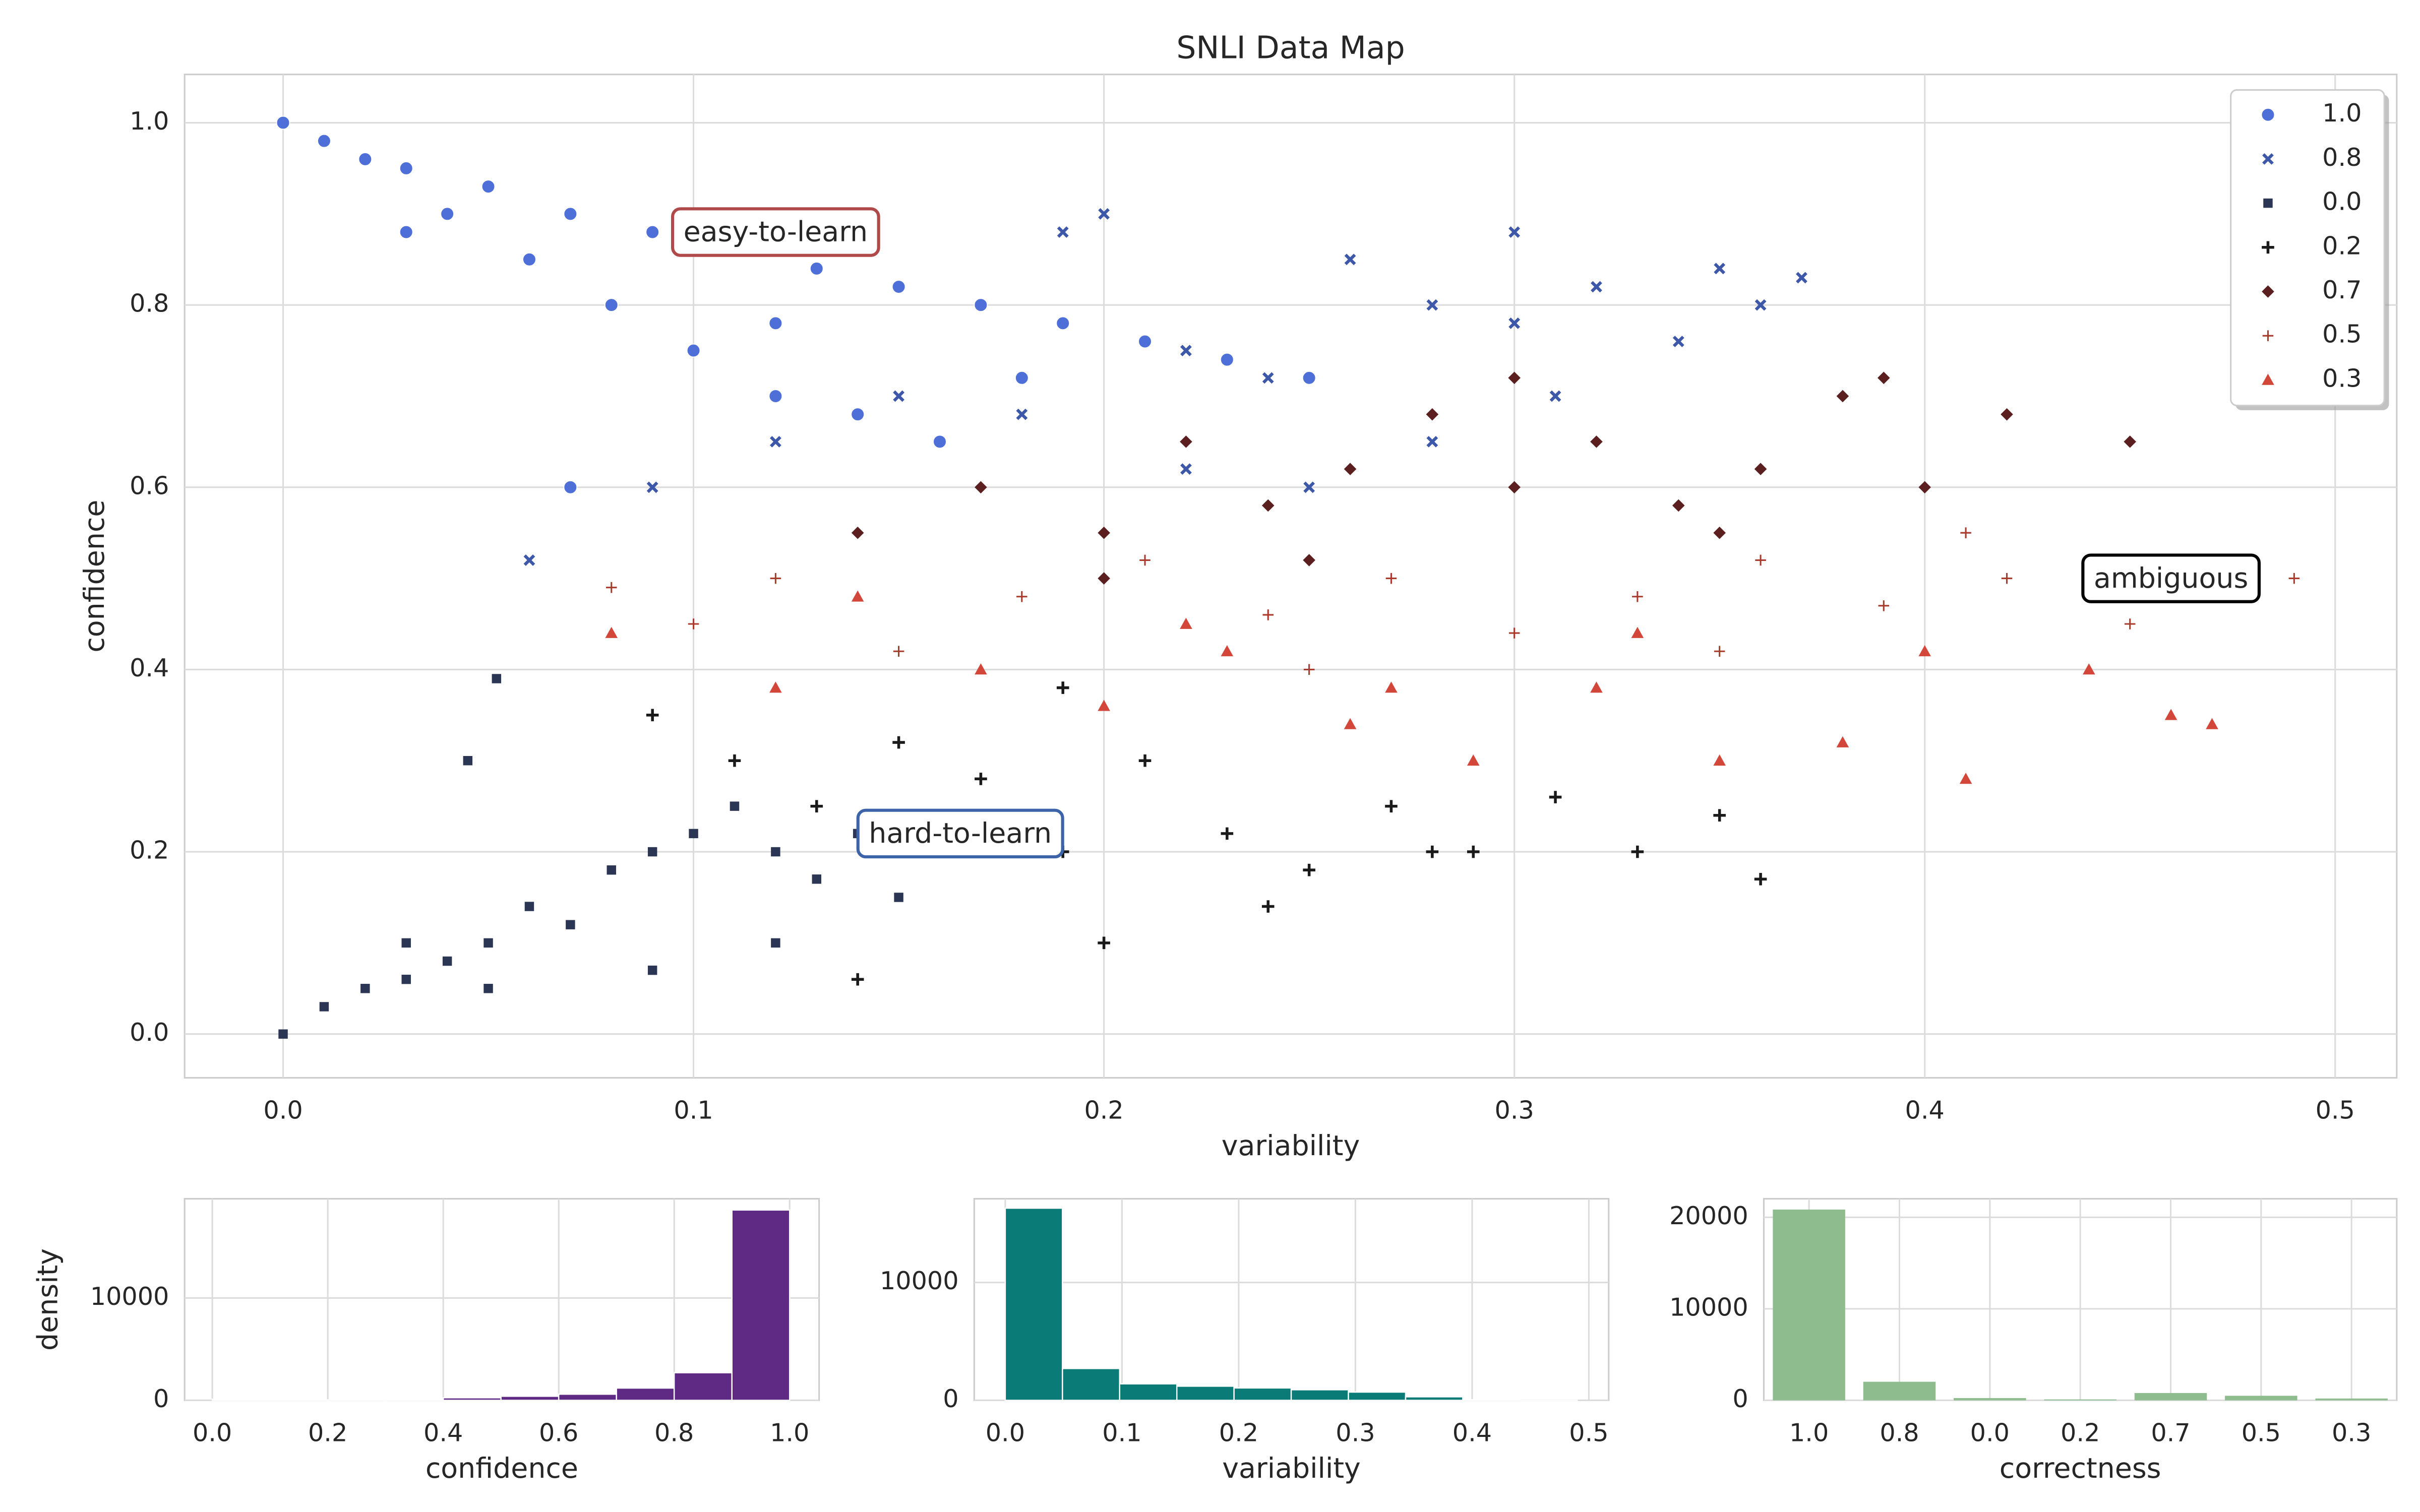 This screenshot has height=1512, width=2420. Describe the element at coordinates (149, 485) in the screenshot. I see `y-tick-label: 0.6` at that location.